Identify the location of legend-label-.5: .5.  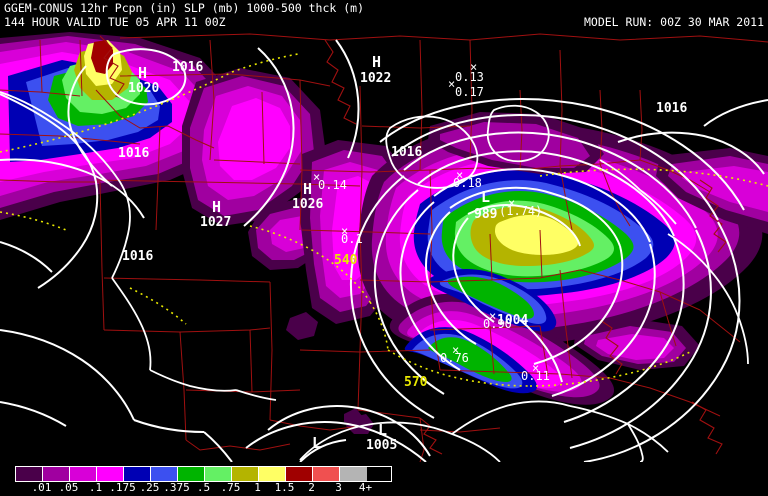
(203, 487).